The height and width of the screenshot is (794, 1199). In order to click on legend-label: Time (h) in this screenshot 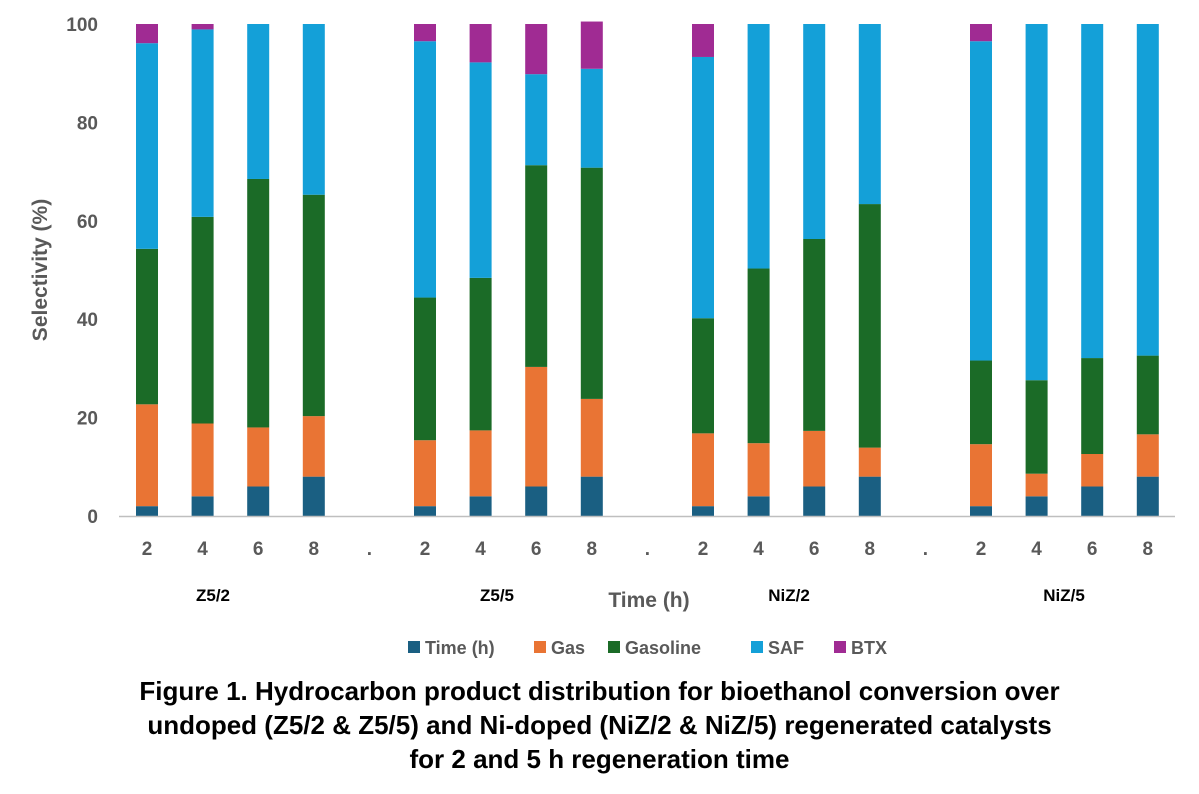, I will do `click(460, 648)`.